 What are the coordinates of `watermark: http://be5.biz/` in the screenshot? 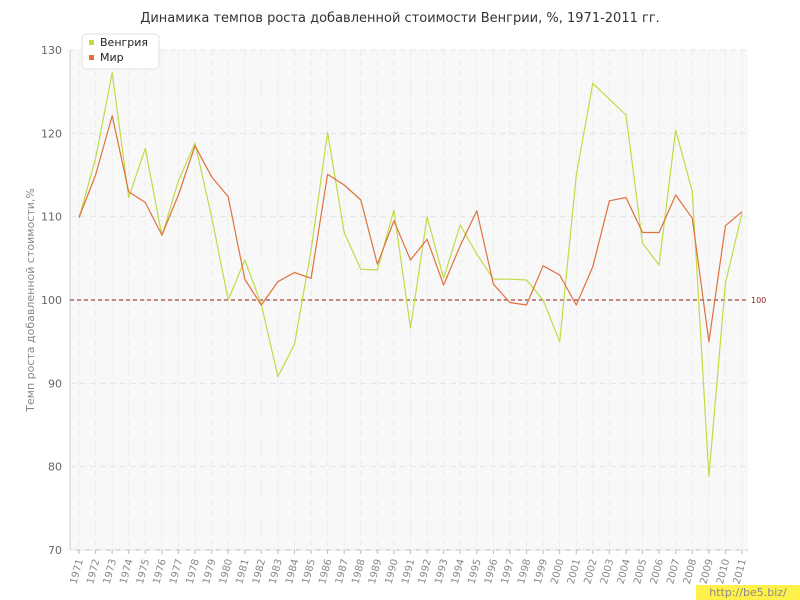 It's located at (748, 592).